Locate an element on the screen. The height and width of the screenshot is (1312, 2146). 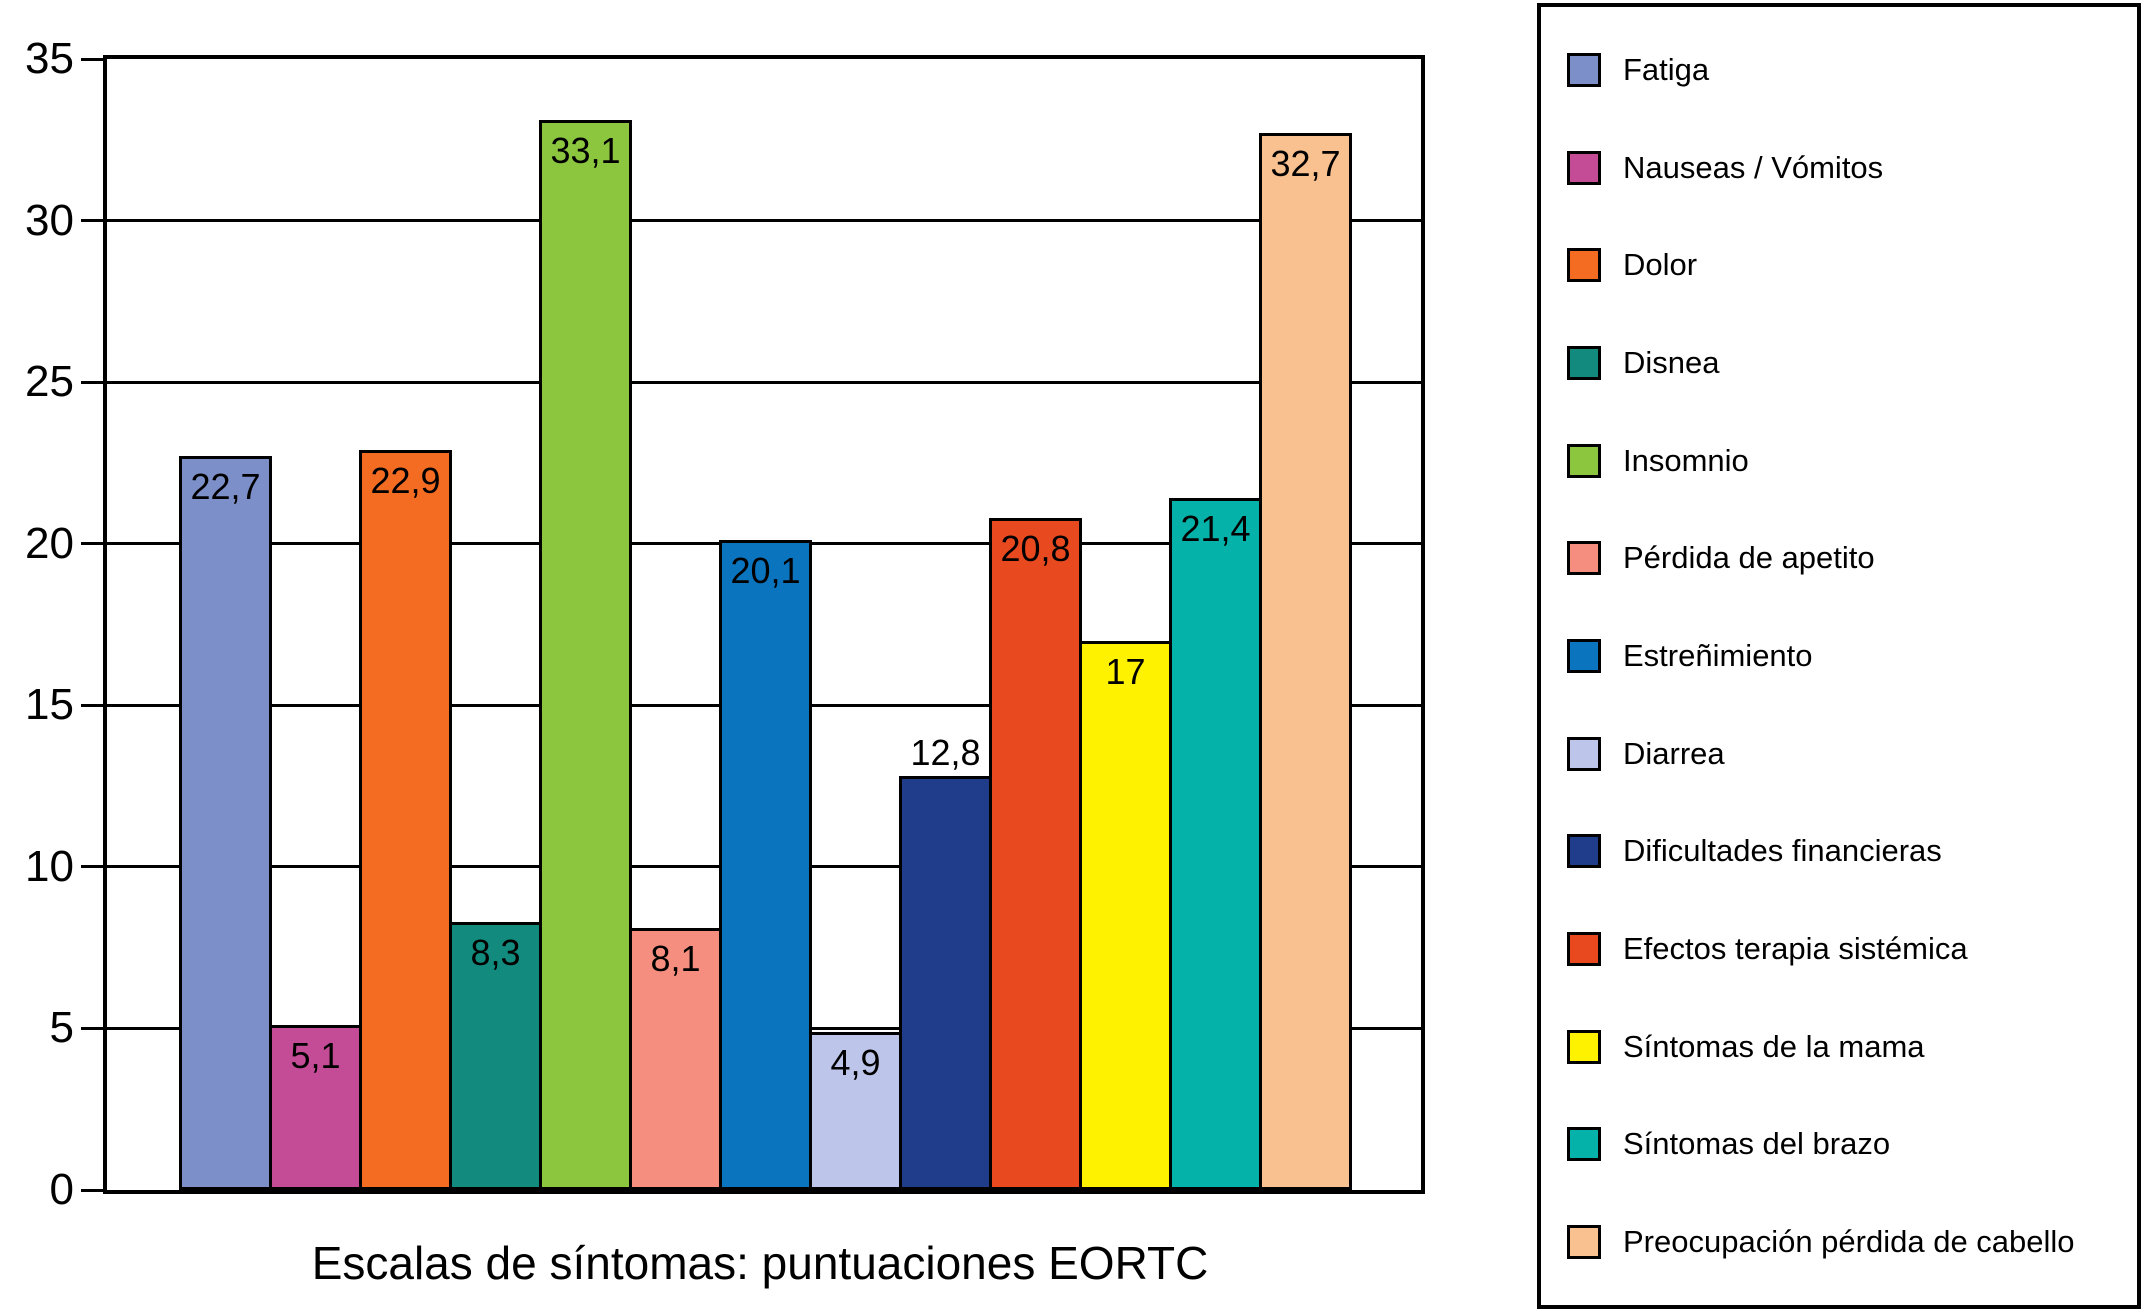
legend-label: Síntomas de la mama is located at coordinates (1774, 1046).